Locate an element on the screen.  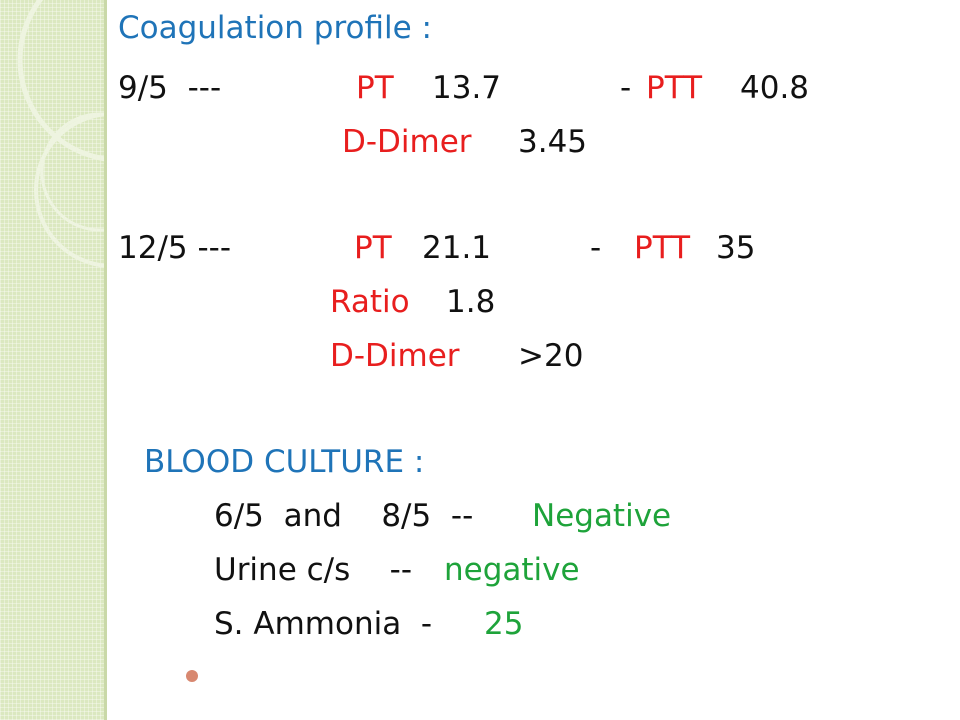
row2-ratio-value: 1.8 is located at coordinates (471, 302).